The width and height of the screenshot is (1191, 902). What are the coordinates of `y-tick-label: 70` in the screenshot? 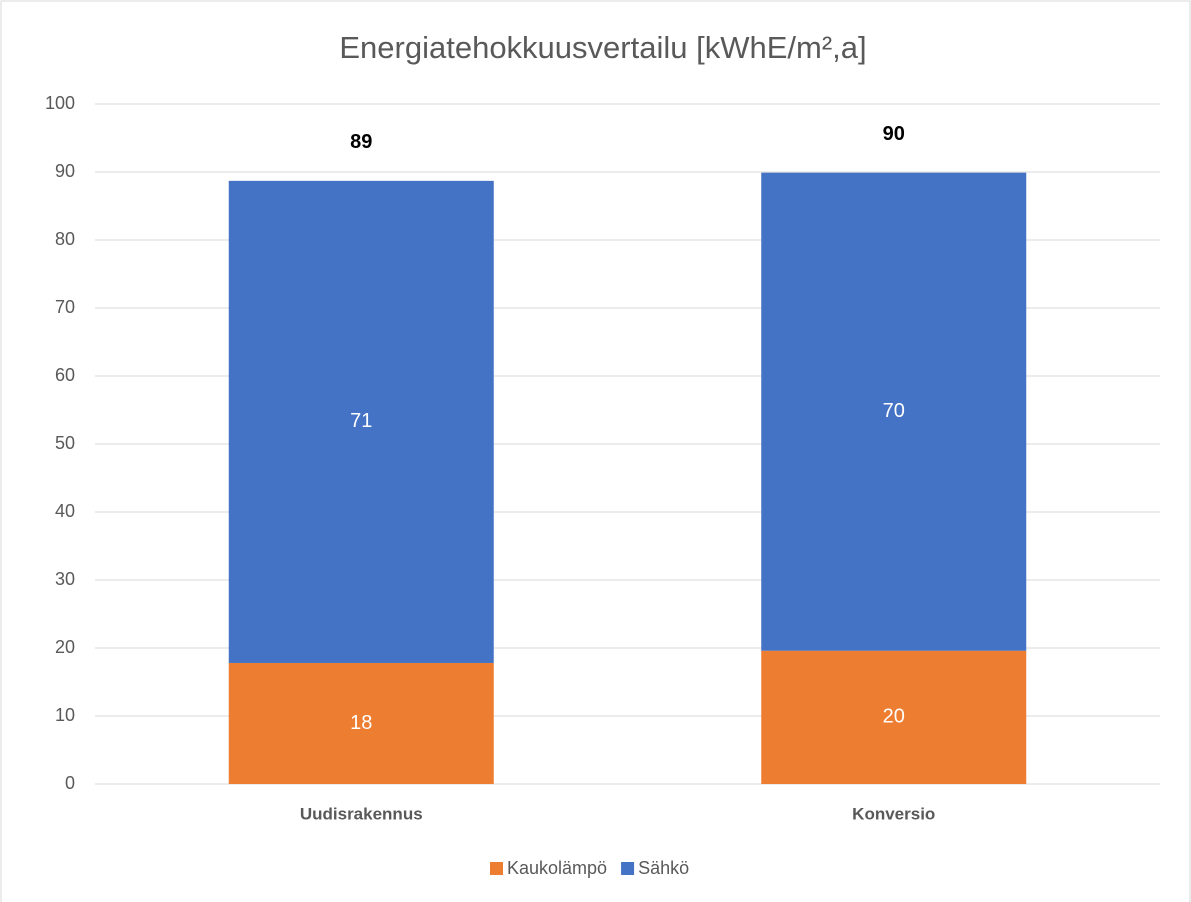 It's located at (65, 307).